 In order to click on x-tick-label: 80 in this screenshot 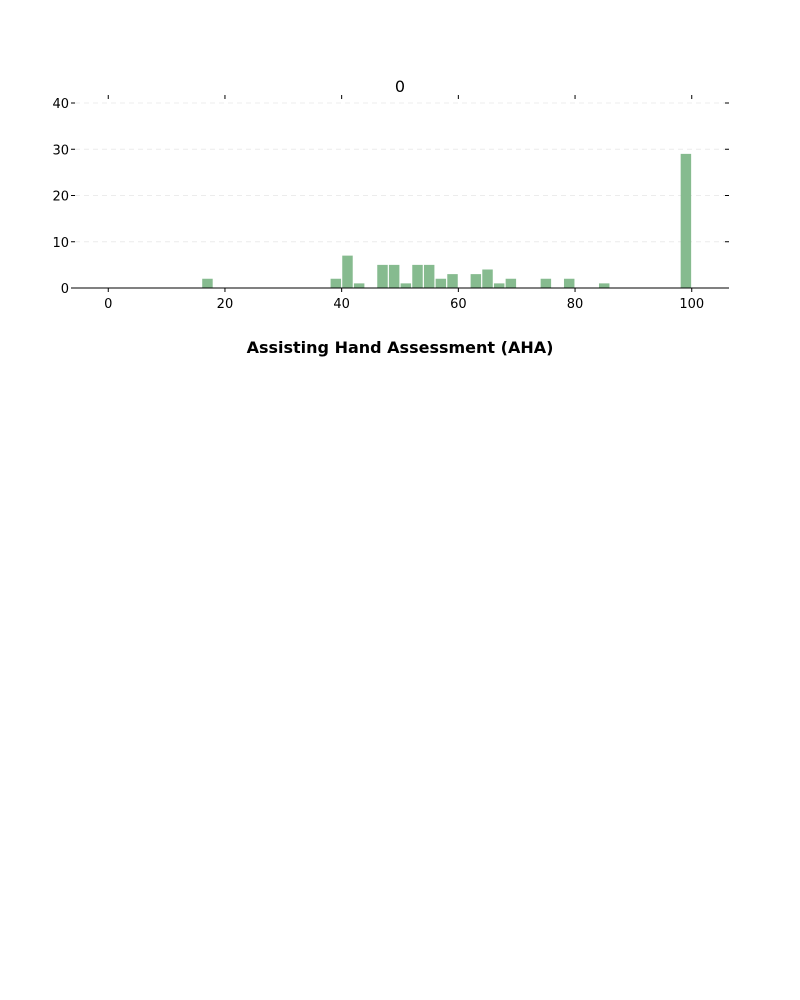, I will do `click(575, 304)`.